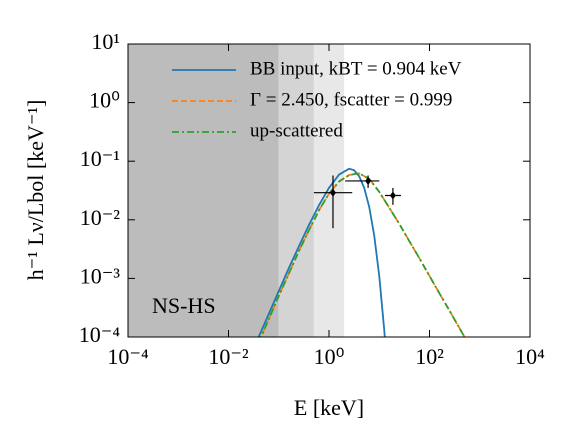  I want to click on legend-label: up-scattered, so click(296, 130).